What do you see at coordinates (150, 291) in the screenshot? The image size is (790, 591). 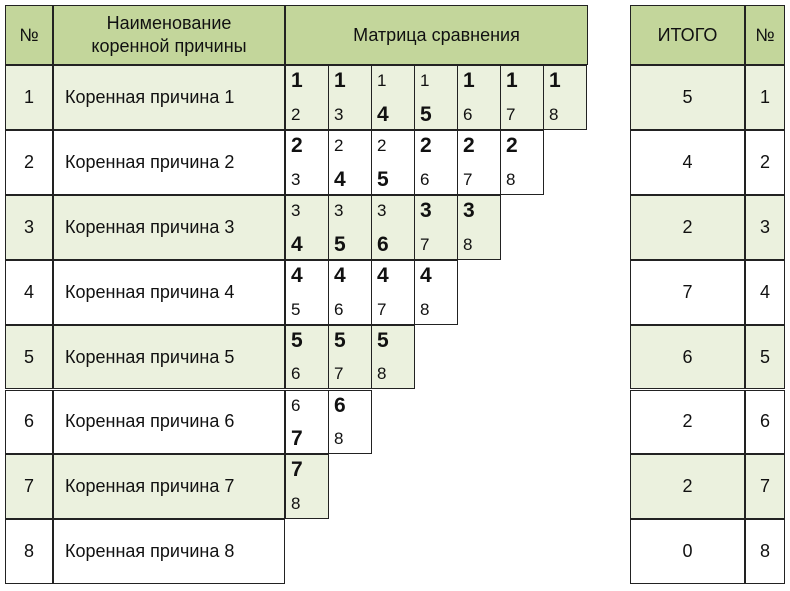 I see `root-cause-name-value: Коренная причина 4` at bounding box center [150, 291].